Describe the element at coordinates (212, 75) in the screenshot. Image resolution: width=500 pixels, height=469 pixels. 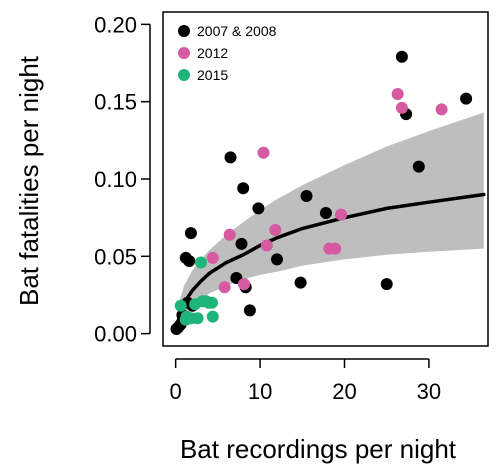
I see `legend-label: 2015` at that location.